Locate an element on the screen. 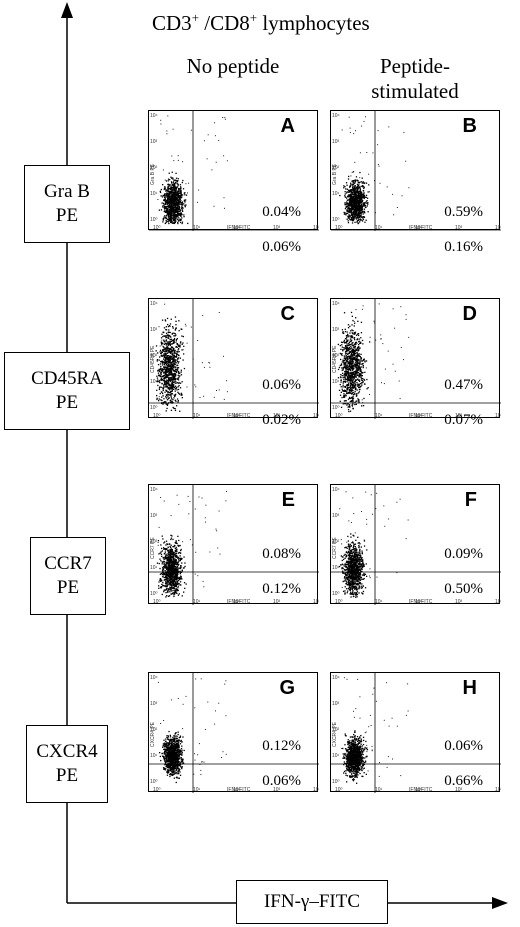 The image size is (520, 927). panel-letter: G is located at coordinates (287, 688).